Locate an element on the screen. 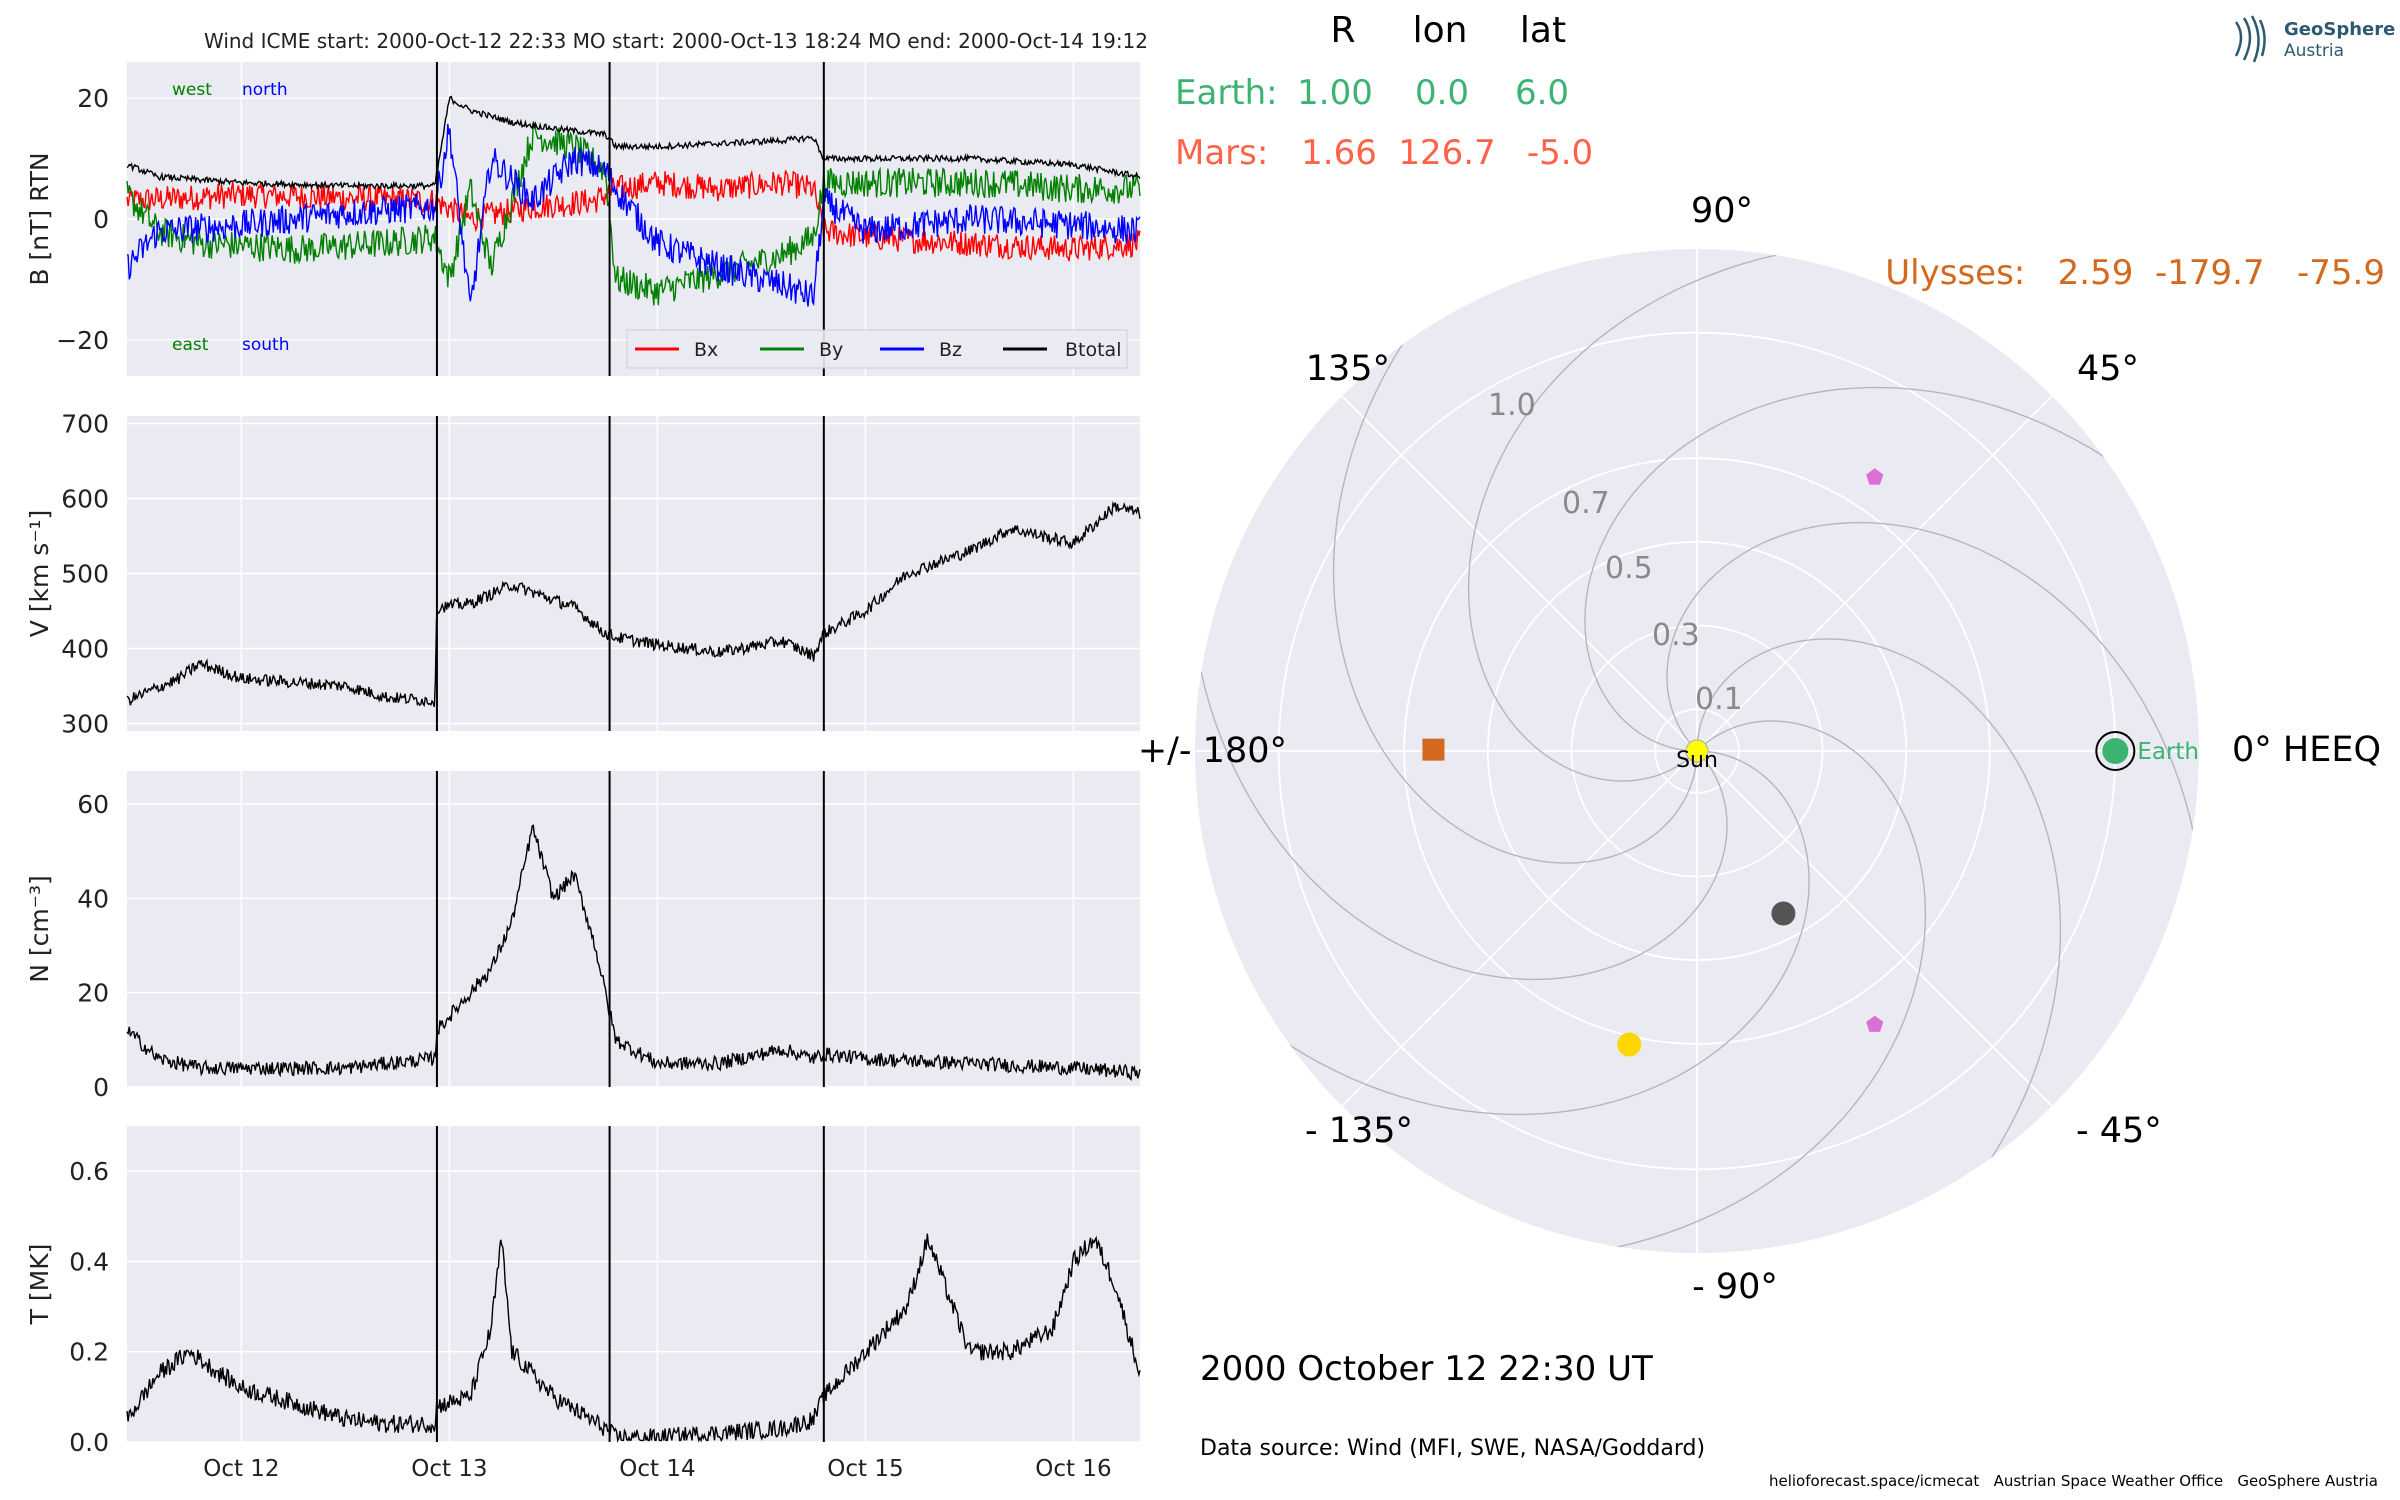 This screenshot has width=2400, height=1500. yellow-body-marker is located at coordinates (1629, 1044).